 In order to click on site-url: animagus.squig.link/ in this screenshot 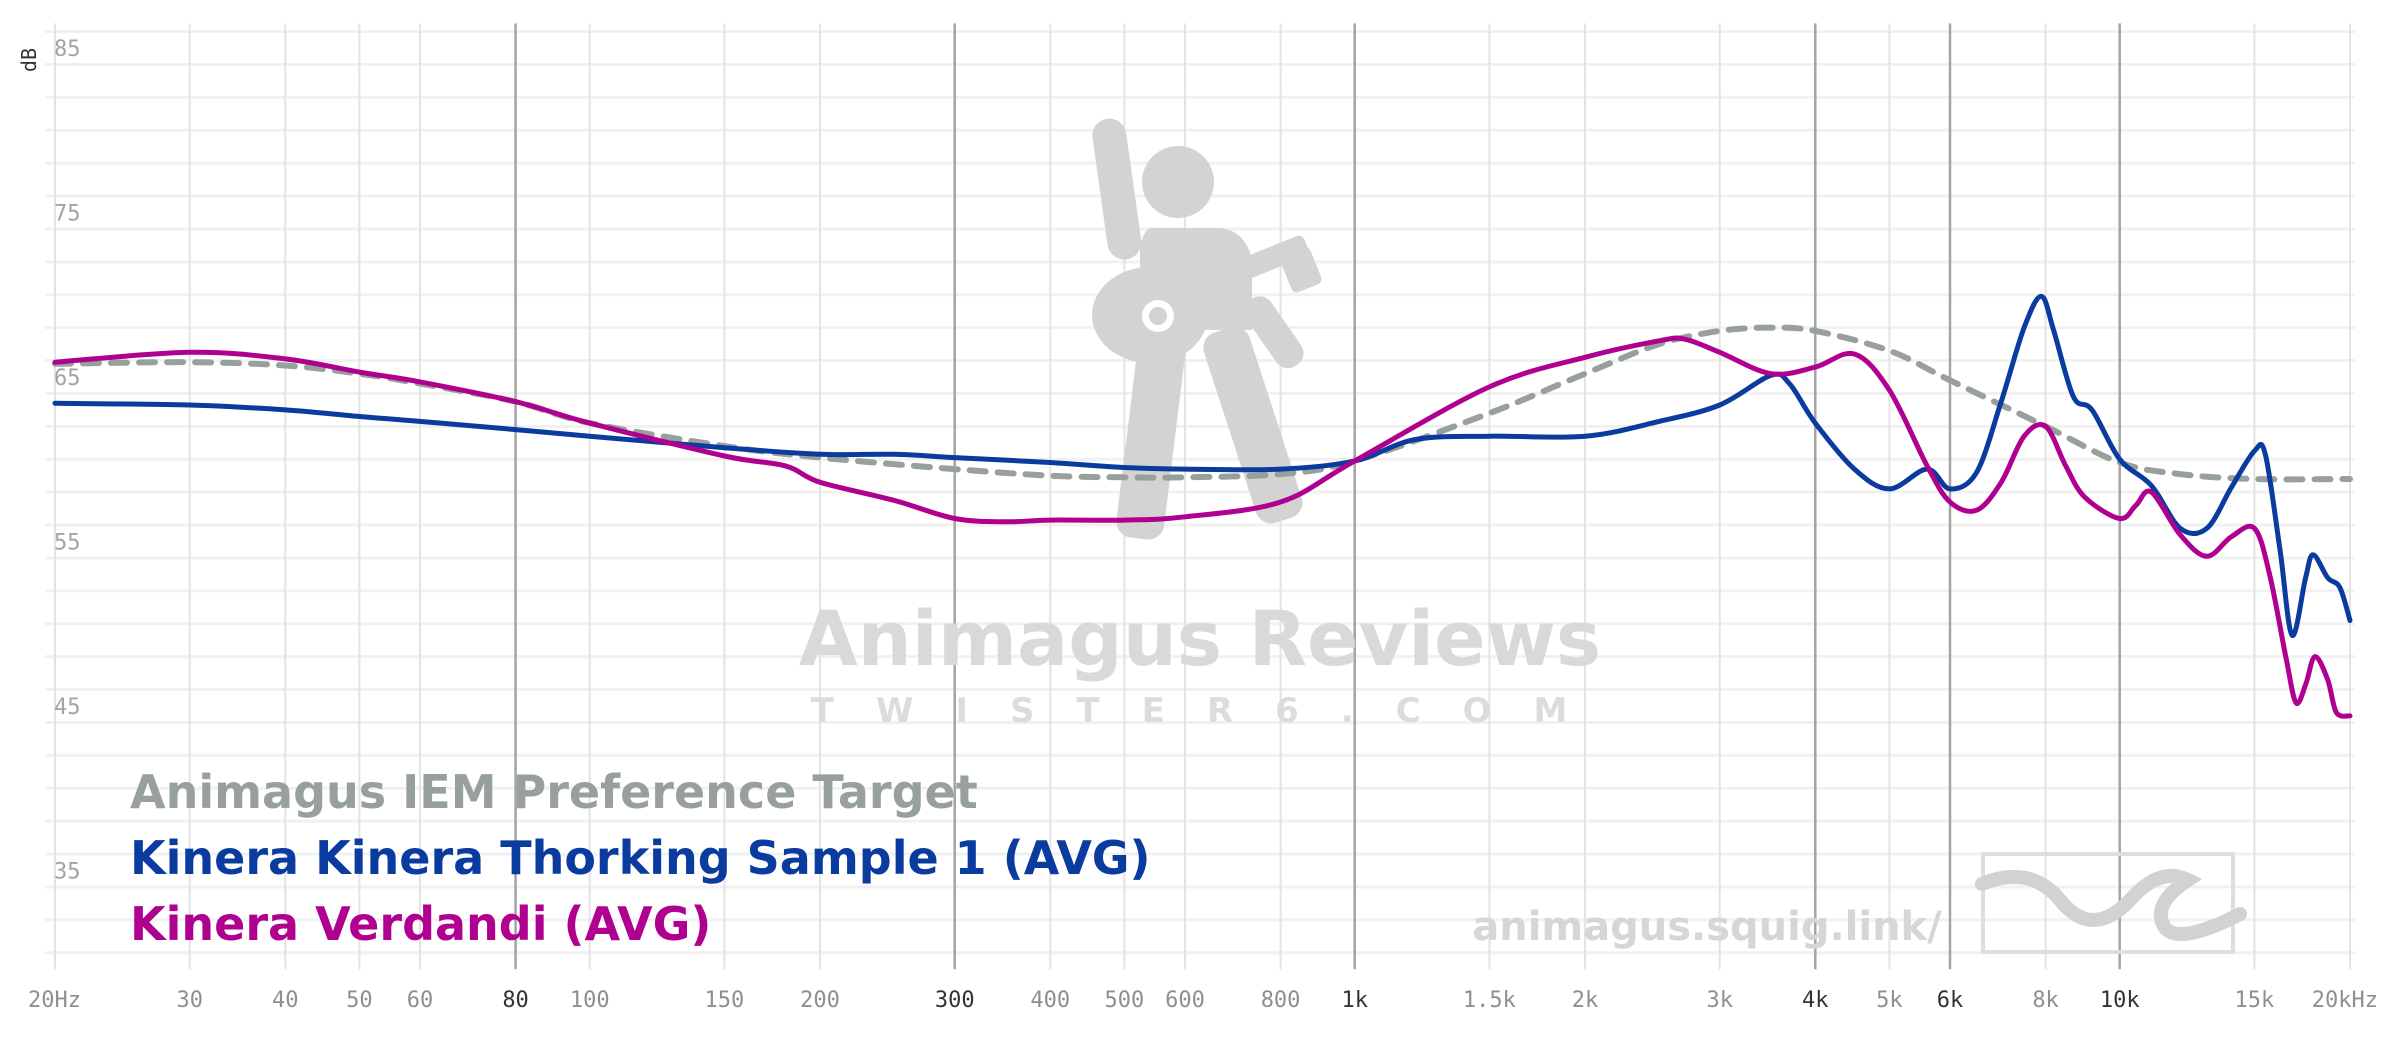, I will do `click(1707, 927)`.